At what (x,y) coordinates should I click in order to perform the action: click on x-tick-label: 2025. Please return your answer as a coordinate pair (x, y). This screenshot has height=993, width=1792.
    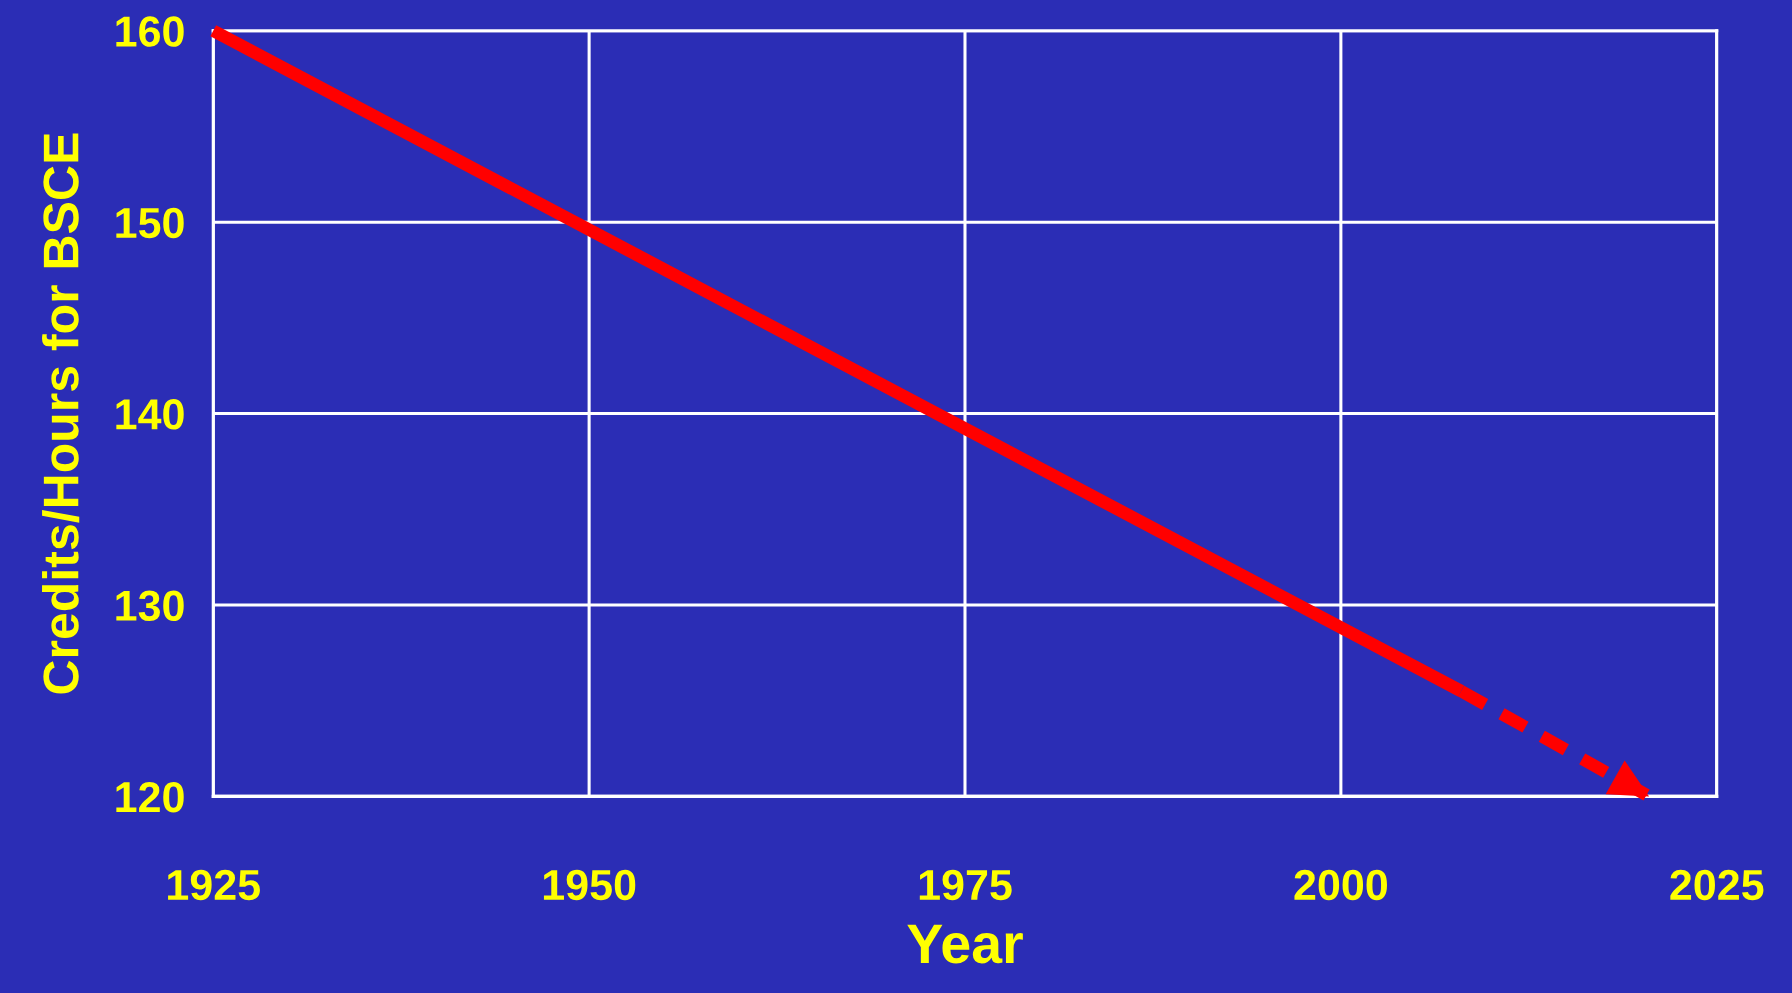
    Looking at the image, I should click on (1717, 885).